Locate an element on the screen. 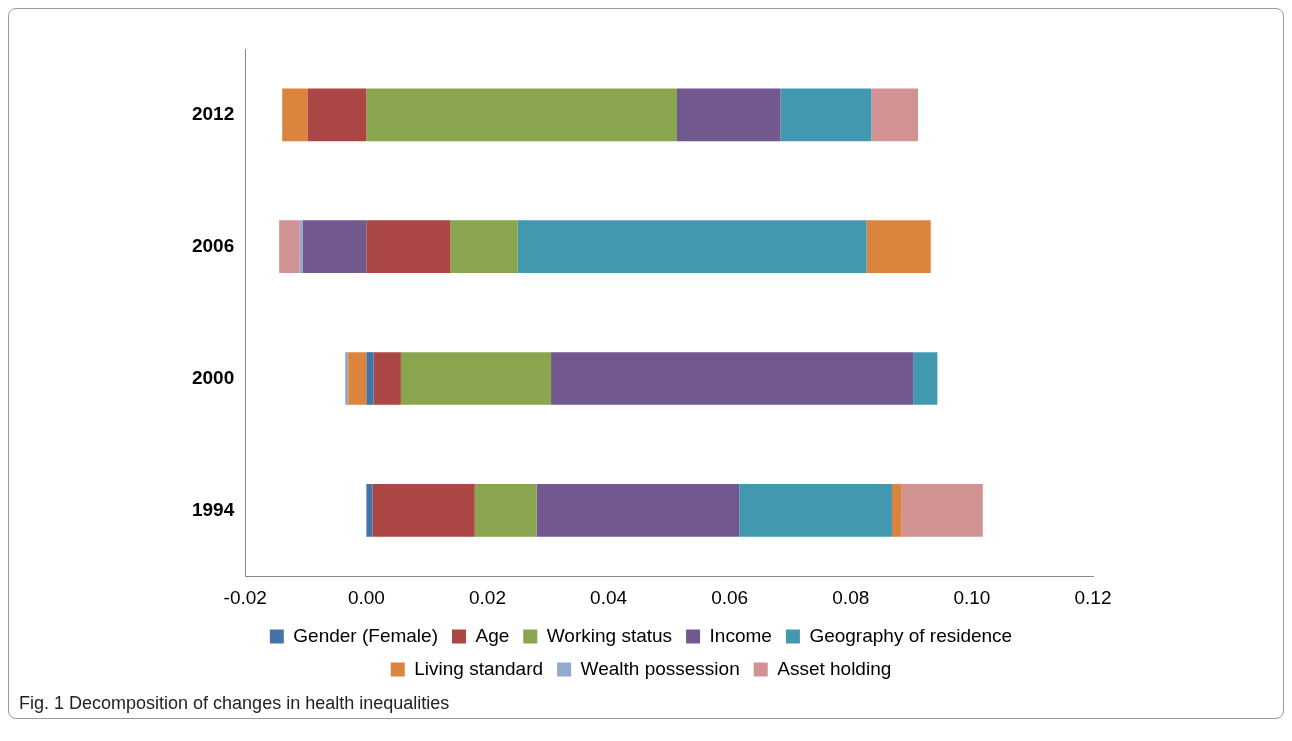 Image resolution: width=1292 pixels, height=741 pixels. legend-label: Working status is located at coordinates (609, 635).